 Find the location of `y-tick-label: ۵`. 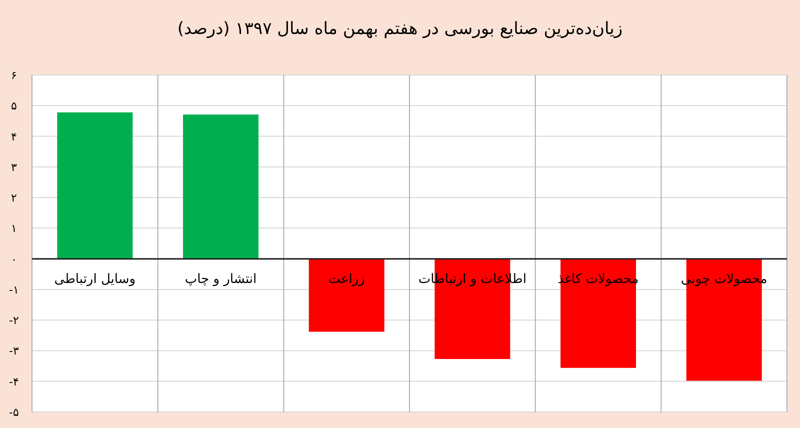

y-tick-label: ۵ is located at coordinates (14, 106).